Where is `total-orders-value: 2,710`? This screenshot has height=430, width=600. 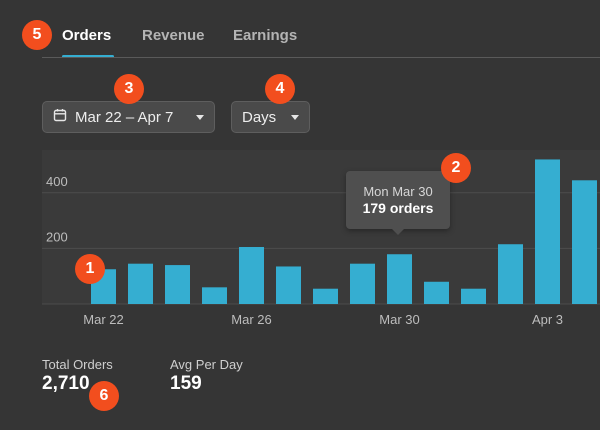
total-orders-value: 2,710 is located at coordinates (66, 383).